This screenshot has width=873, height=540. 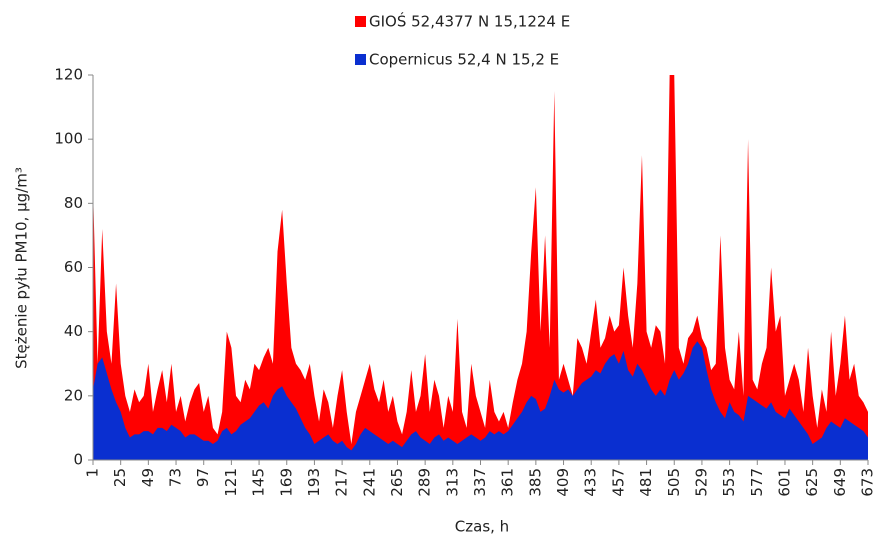 What do you see at coordinates (93, 473) in the screenshot?
I see `x-tick-label: 1` at bounding box center [93, 473].